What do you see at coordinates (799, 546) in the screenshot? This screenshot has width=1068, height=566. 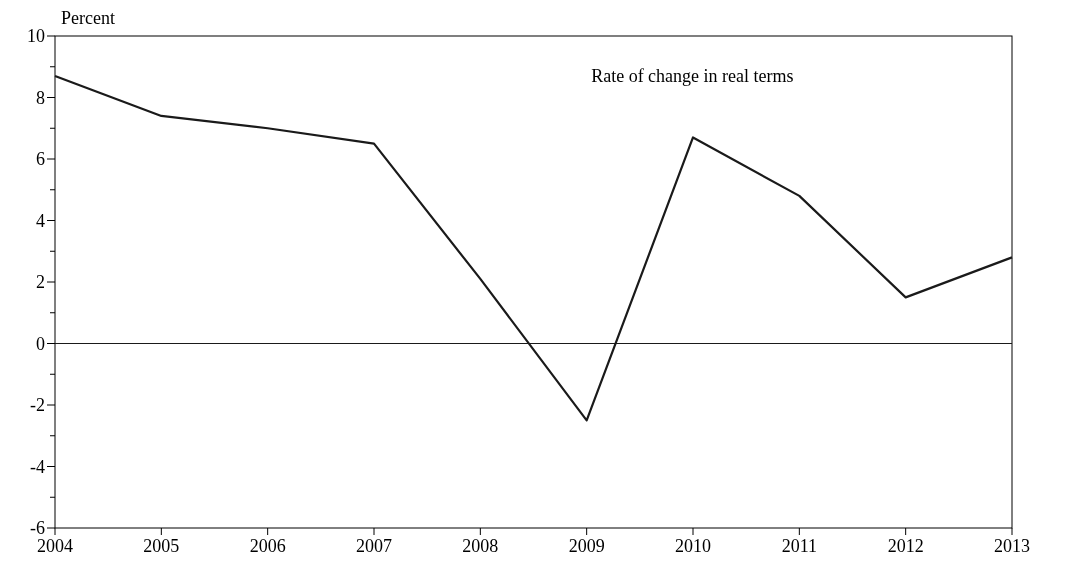 I see `x-tick-label: 2011` at bounding box center [799, 546].